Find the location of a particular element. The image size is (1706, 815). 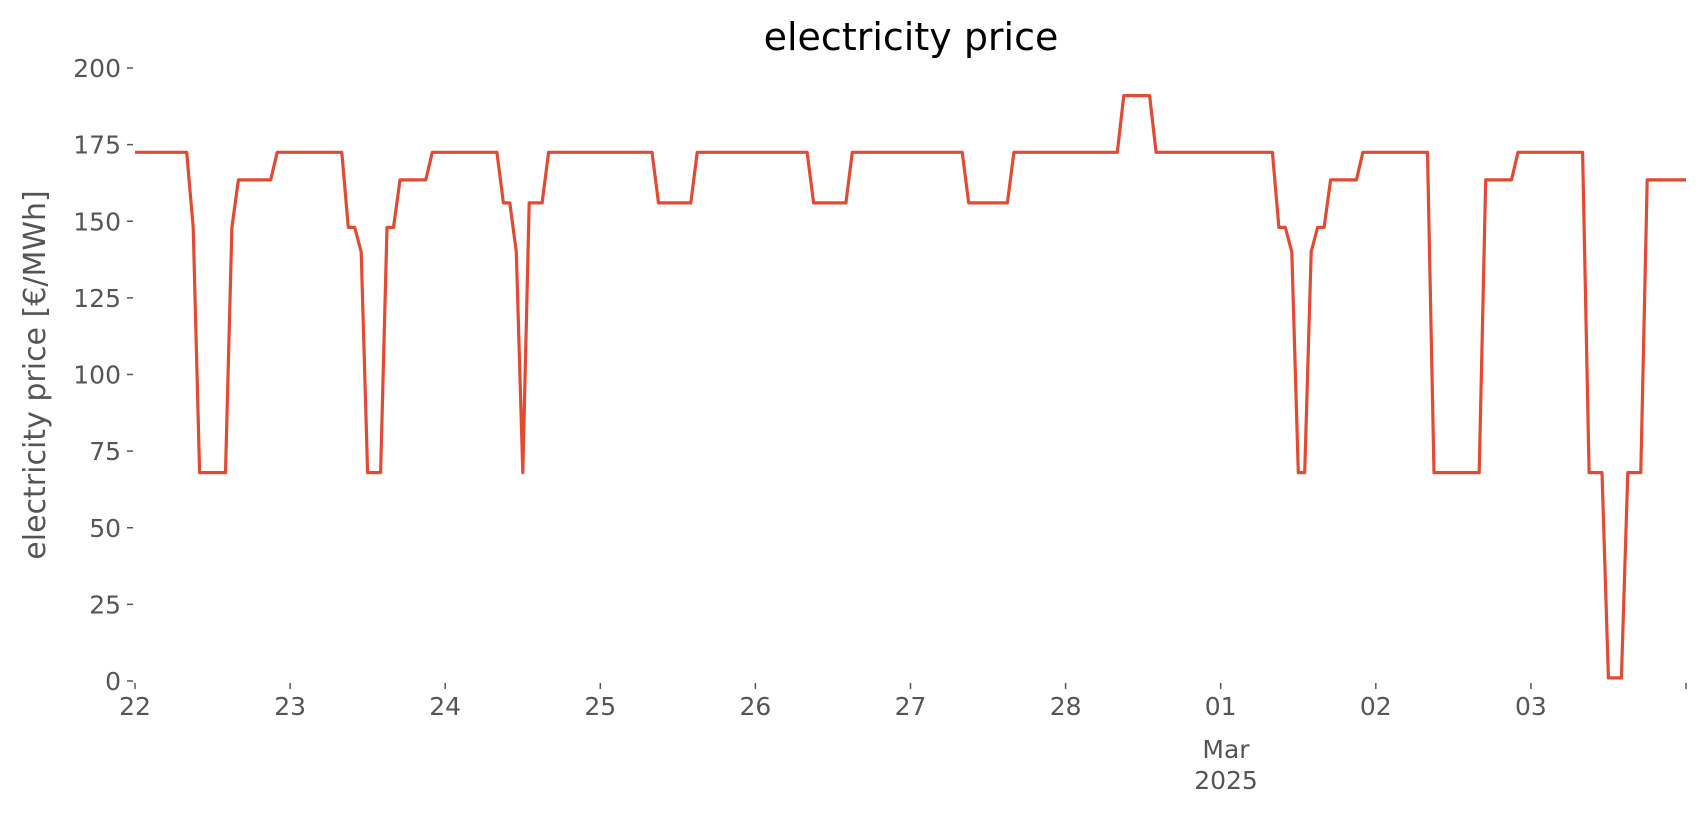

x-axis-month-label: Mar is located at coordinates (1226, 749).